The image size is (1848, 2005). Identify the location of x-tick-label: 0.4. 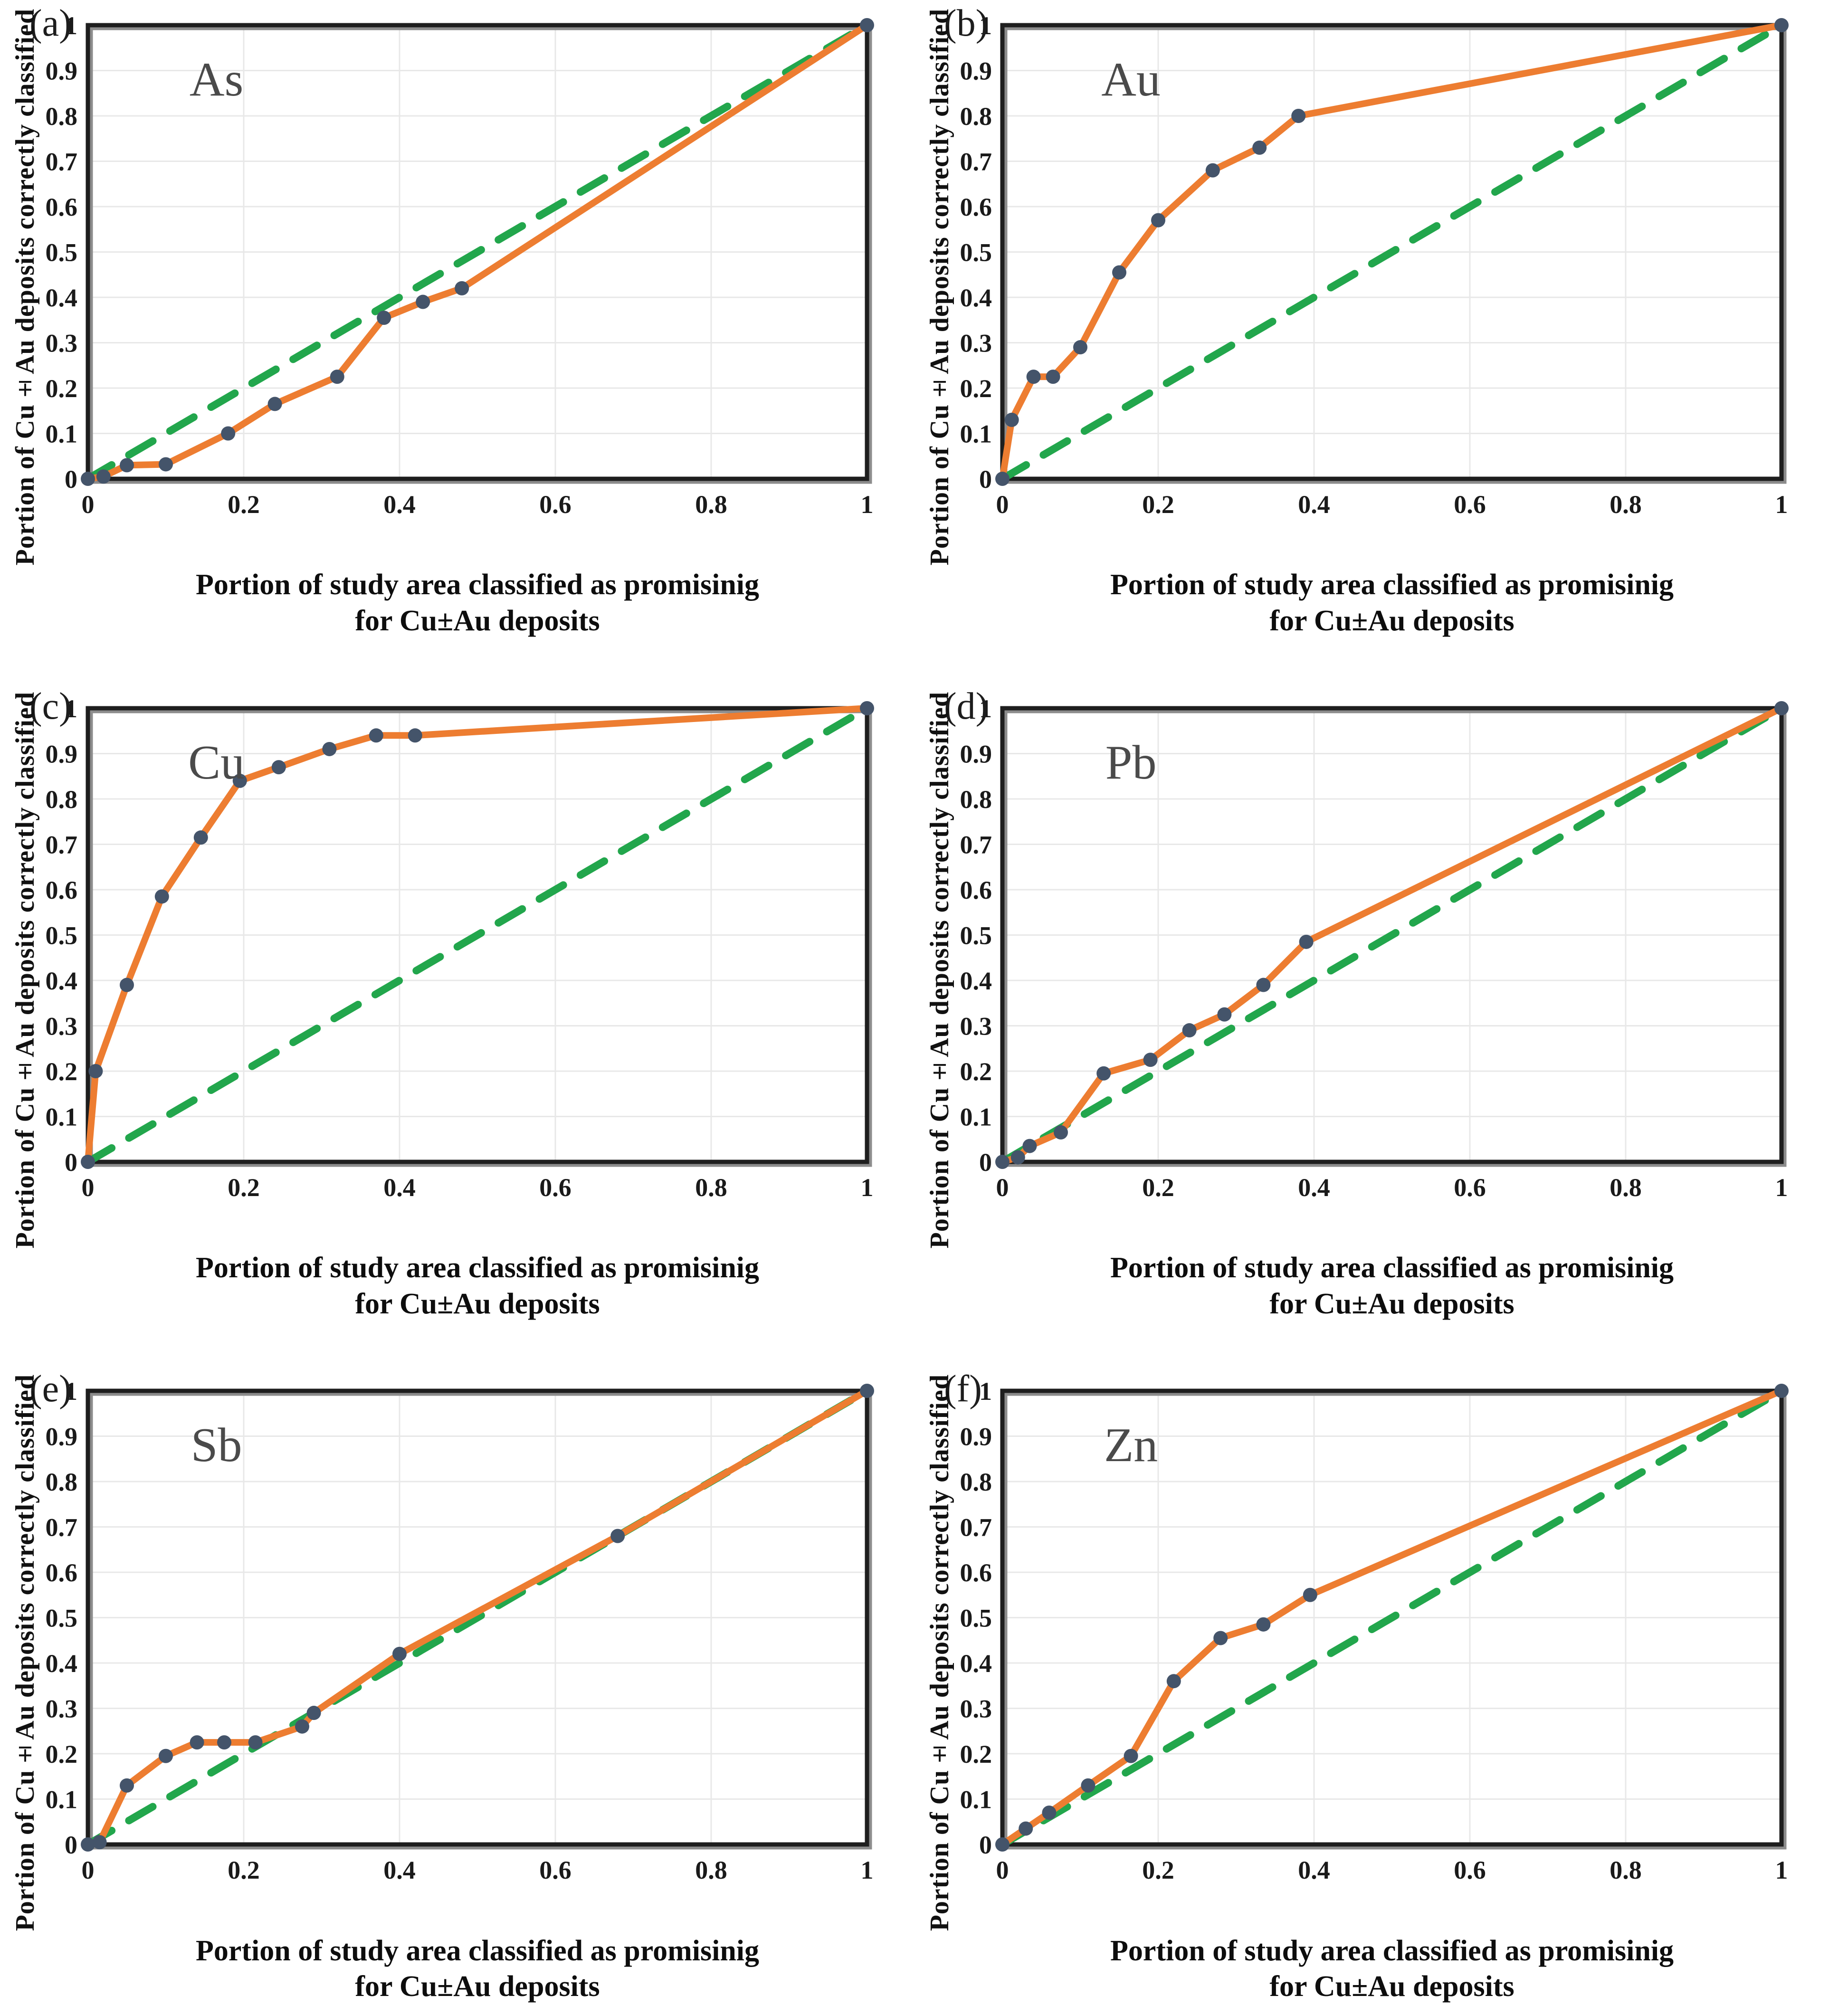
(400, 1187).